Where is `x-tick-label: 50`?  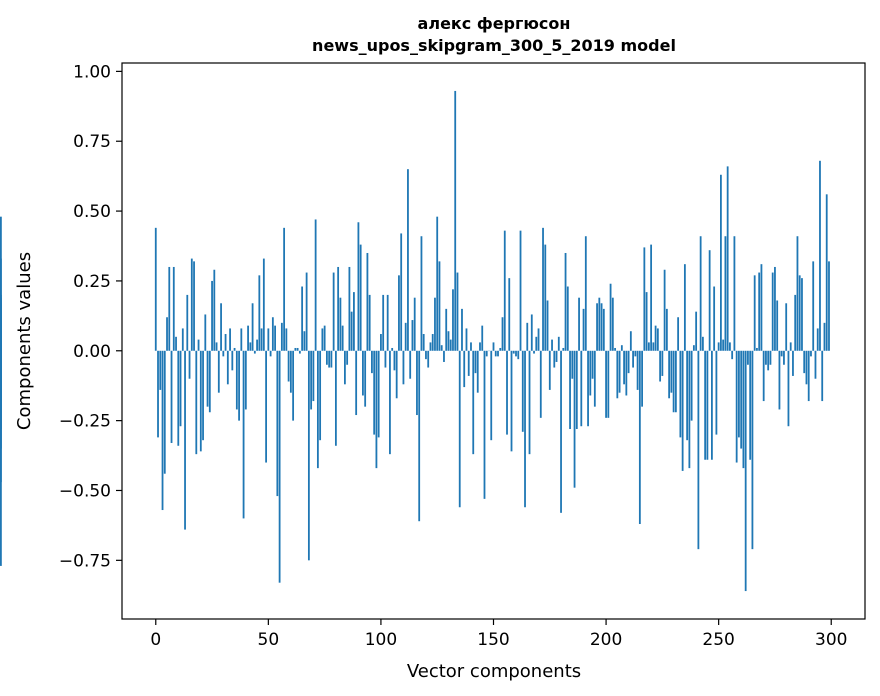
x-tick-label: 50 is located at coordinates (269, 640).